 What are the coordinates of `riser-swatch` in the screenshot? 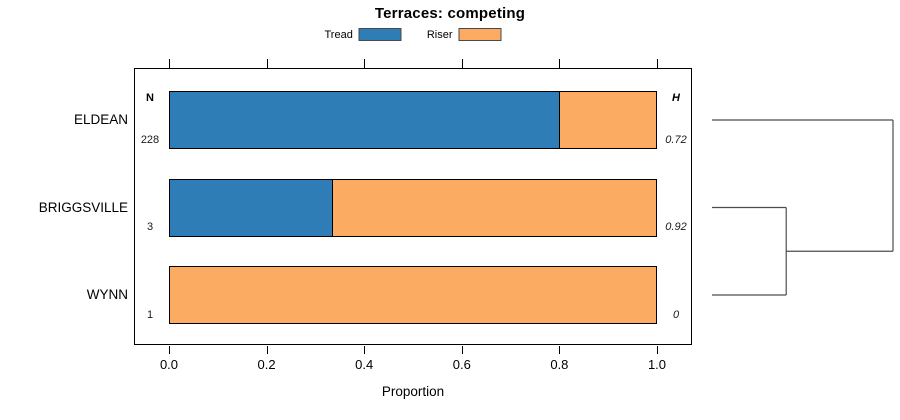 It's located at (480, 34).